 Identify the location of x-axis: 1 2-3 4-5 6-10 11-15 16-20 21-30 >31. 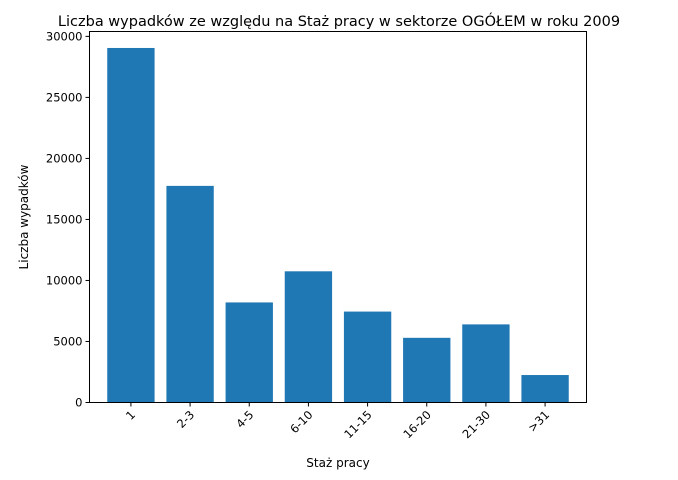
(337, 422).